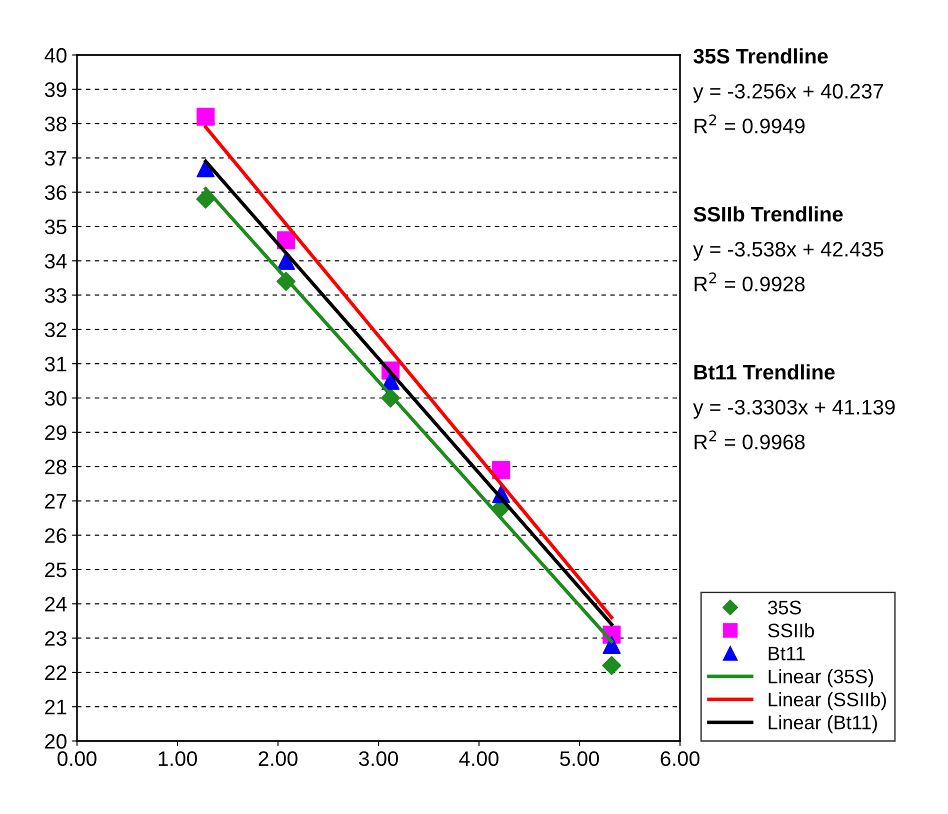  I want to click on y-tick-label: 35, so click(55, 227).